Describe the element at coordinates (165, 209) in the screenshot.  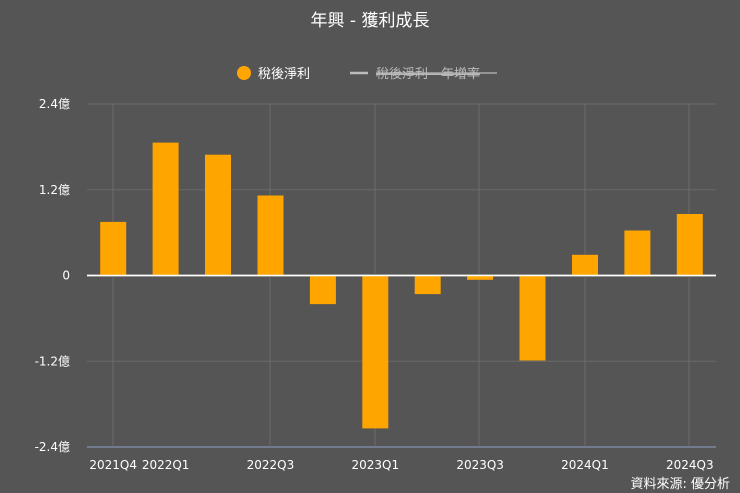
I see `bar-2022q1` at that location.